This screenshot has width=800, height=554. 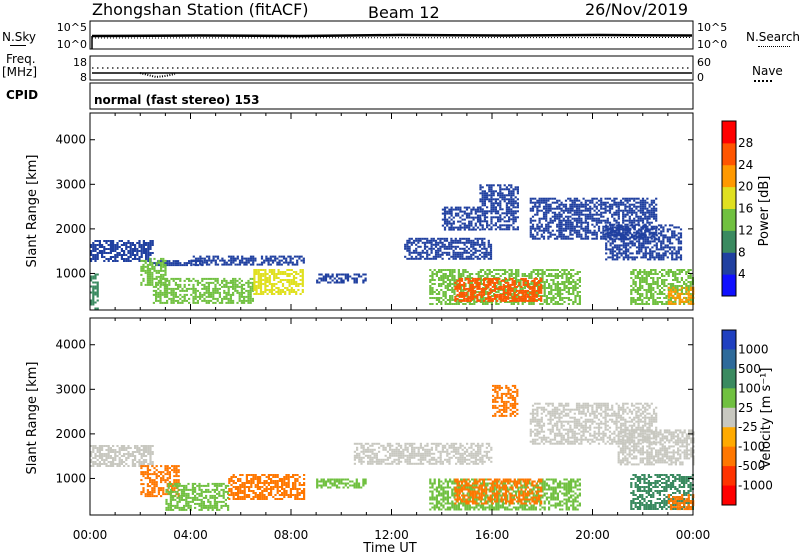 What do you see at coordinates (742, 252) in the screenshot?
I see `power-colorbar-tick: 8` at bounding box center [742, 252].